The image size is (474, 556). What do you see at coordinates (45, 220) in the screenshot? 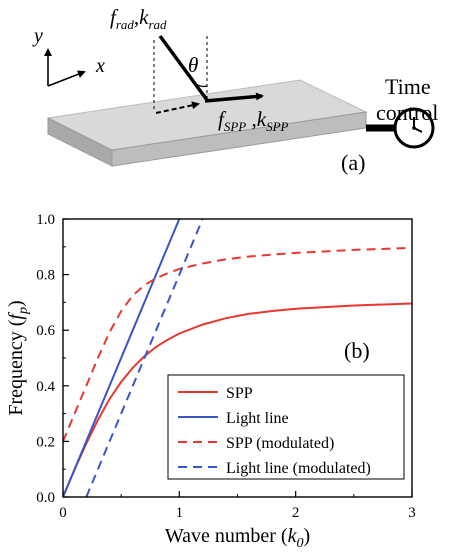
I see `y-tick-label-5: 1.0` at bounding box center [45, 220].